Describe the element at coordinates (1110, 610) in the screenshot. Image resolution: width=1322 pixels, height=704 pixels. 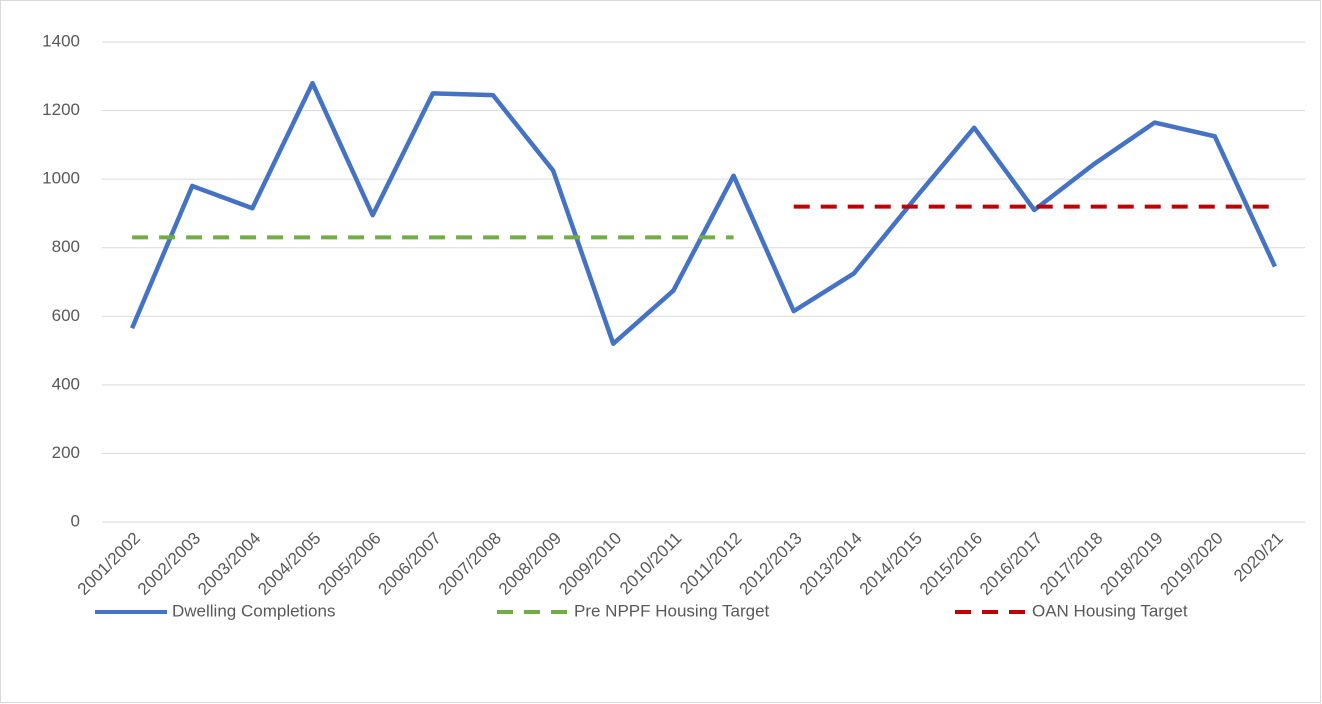
I see `legend-label: OAN Housing Target` at that location.